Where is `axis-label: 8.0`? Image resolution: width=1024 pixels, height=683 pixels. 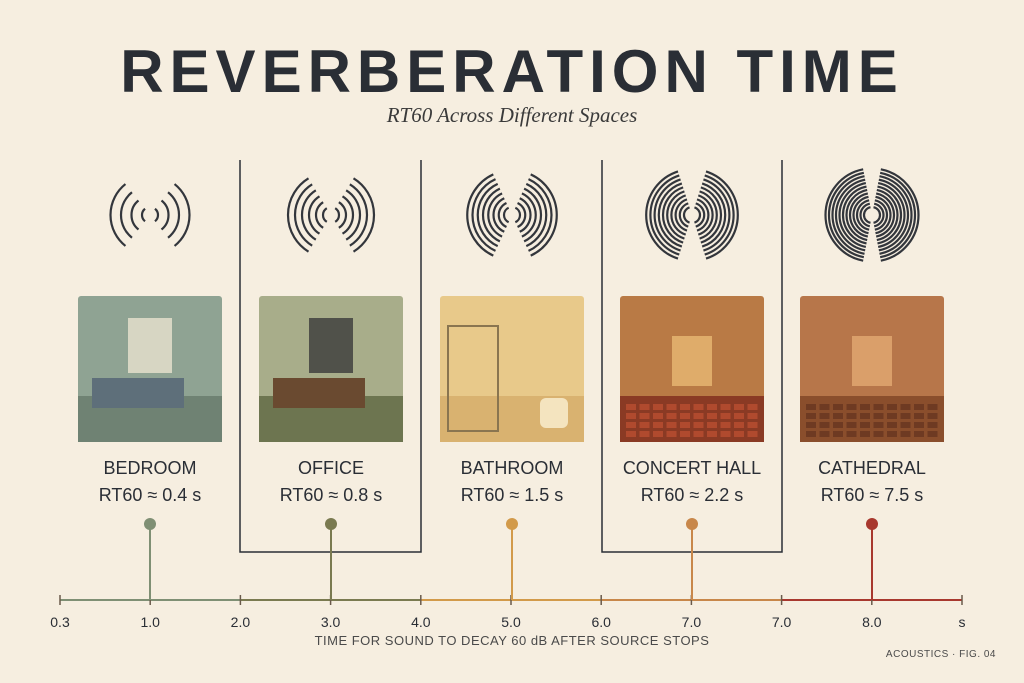 axis-label: 8.0 is located at coordinates (872, 622).